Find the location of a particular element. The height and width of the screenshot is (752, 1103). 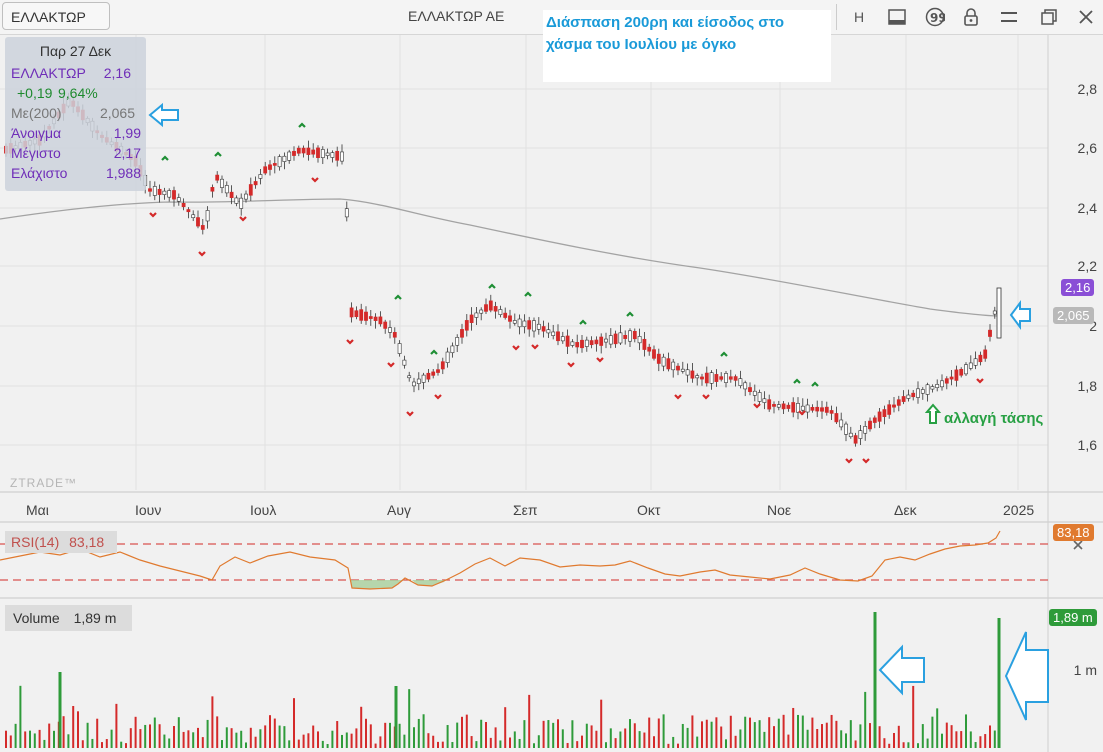

symbol-selector: ΕΛΛΑΚΤΩΡ is located at coordinates (56, 16).